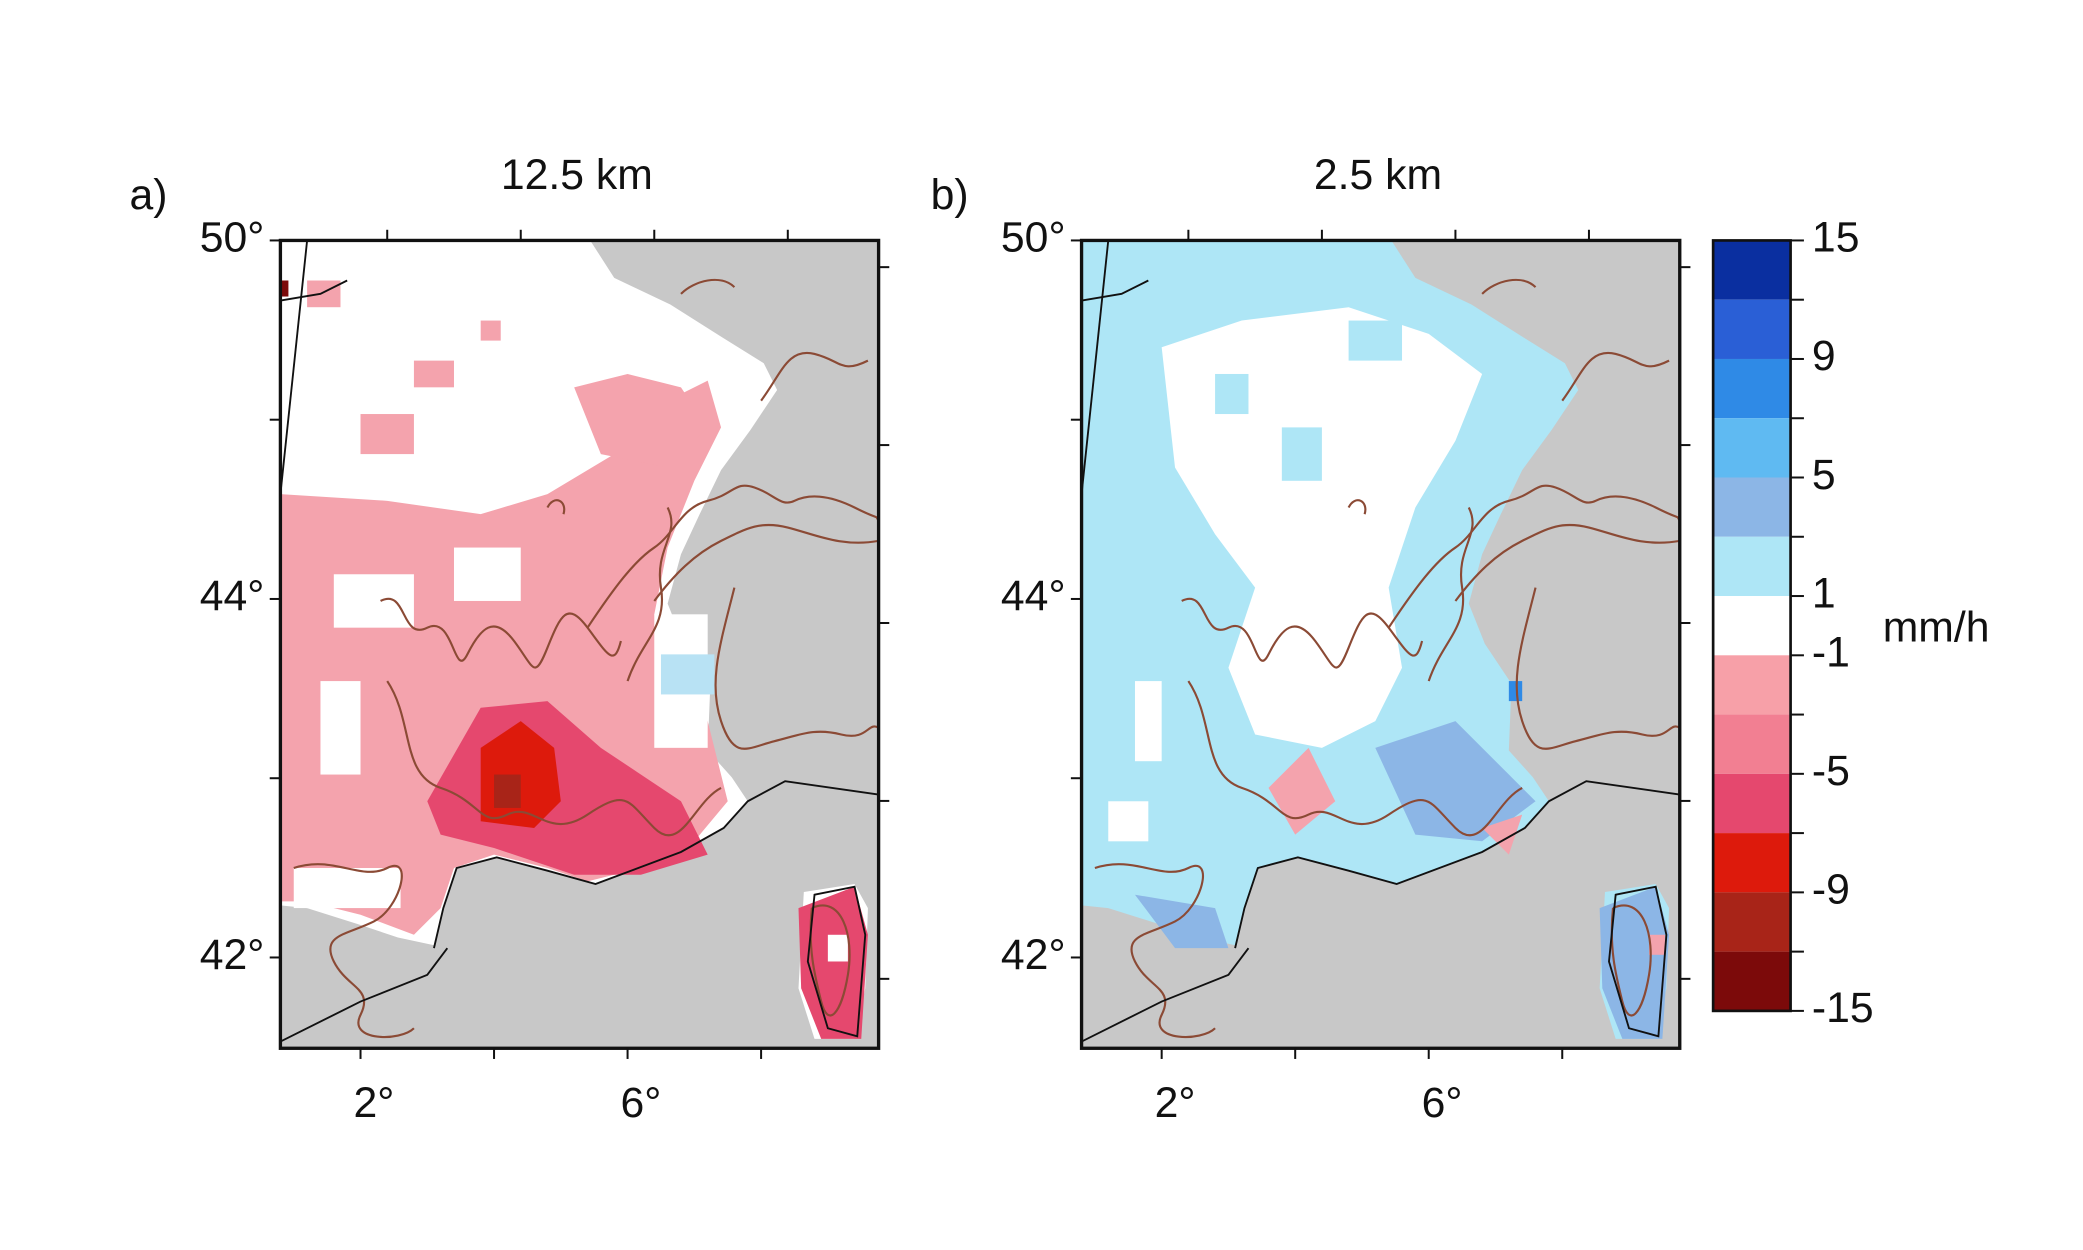 The image size is (2083, 1250). Describe the element at coordinates (1824, 593) in the screenshot. I see `colorbar-label: 1` at that location.